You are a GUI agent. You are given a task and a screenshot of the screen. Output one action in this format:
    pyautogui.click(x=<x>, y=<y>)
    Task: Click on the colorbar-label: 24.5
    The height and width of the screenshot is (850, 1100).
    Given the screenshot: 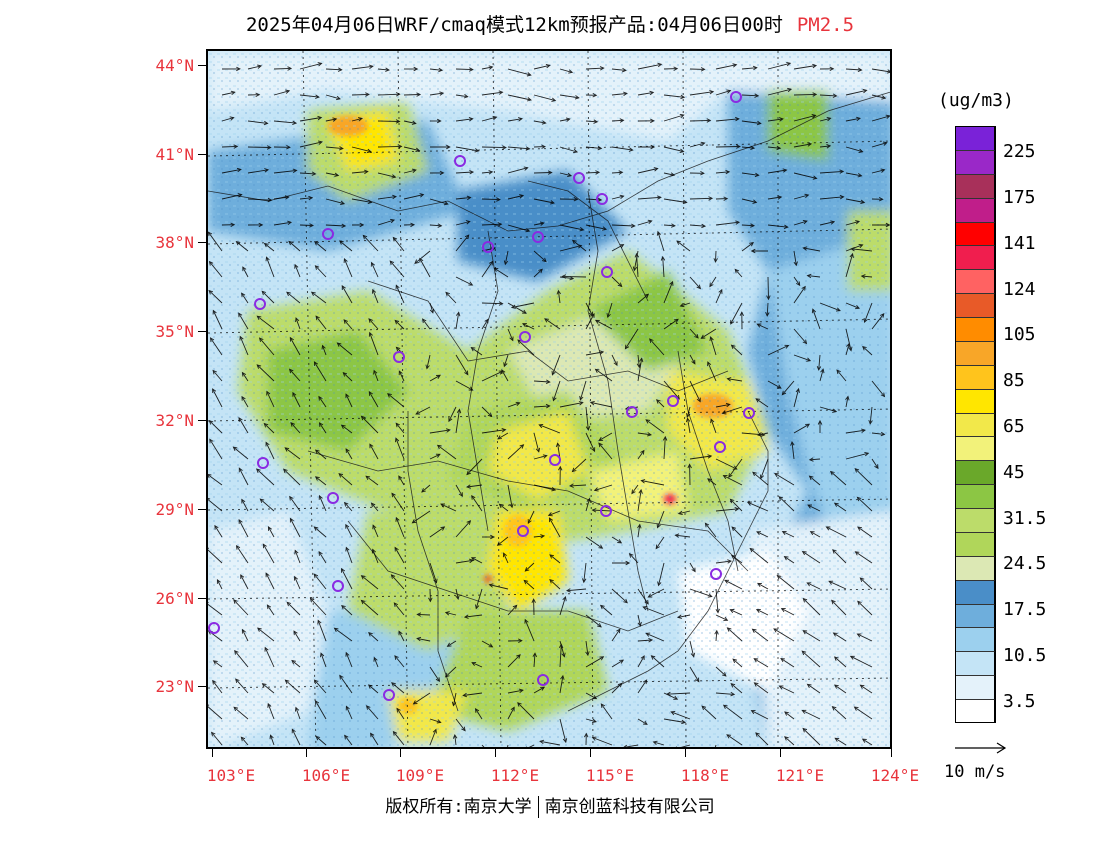 What is the action you would take?
    pyautogui.click(x=1025, y=563)
    